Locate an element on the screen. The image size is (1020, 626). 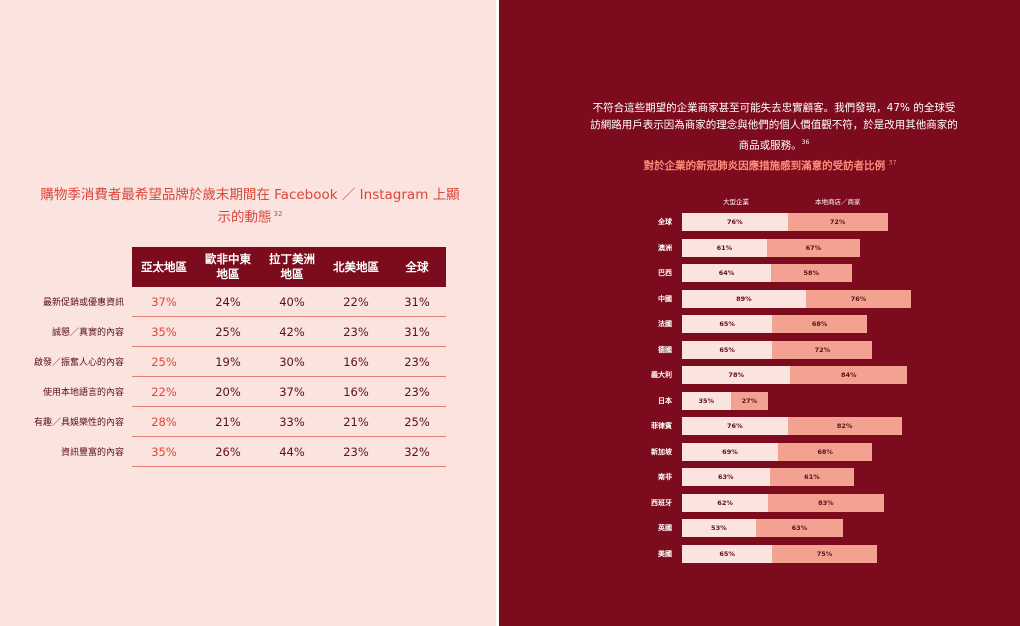
col-header-na: 北美地區 is located at coordinates (356, 267).